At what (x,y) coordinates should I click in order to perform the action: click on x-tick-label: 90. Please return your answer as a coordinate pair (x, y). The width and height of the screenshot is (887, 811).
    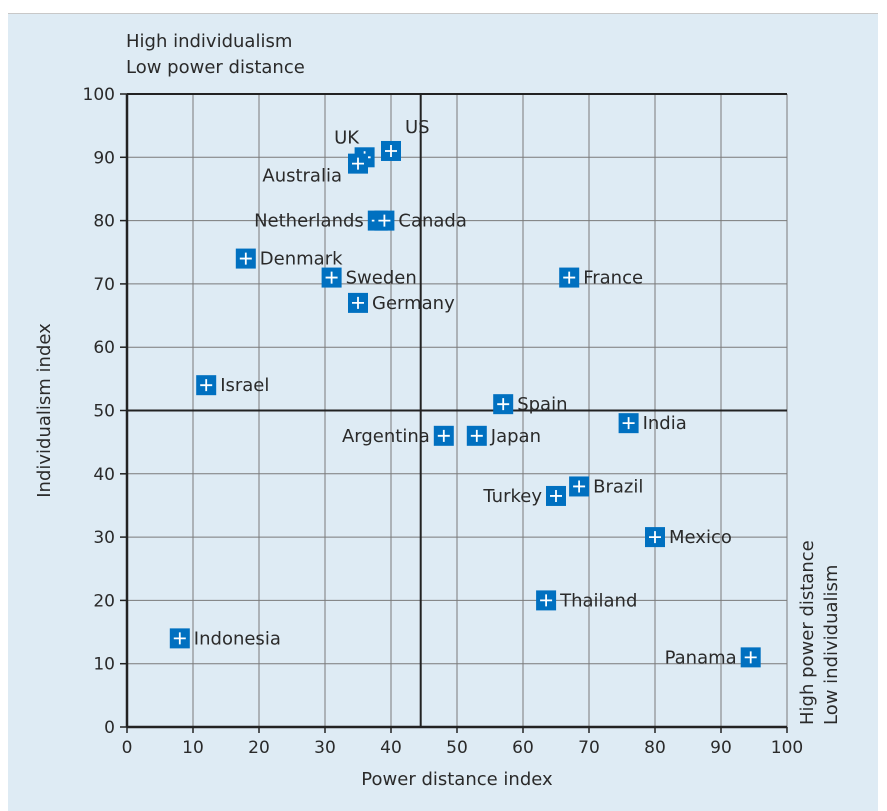
    Looking at the image, I should click on (721, 748).